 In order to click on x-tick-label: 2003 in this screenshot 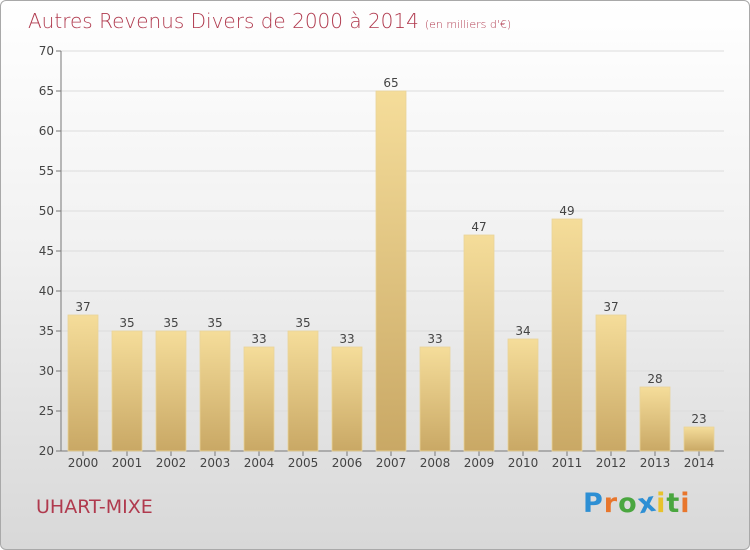, I will do `click(215, 463)`.